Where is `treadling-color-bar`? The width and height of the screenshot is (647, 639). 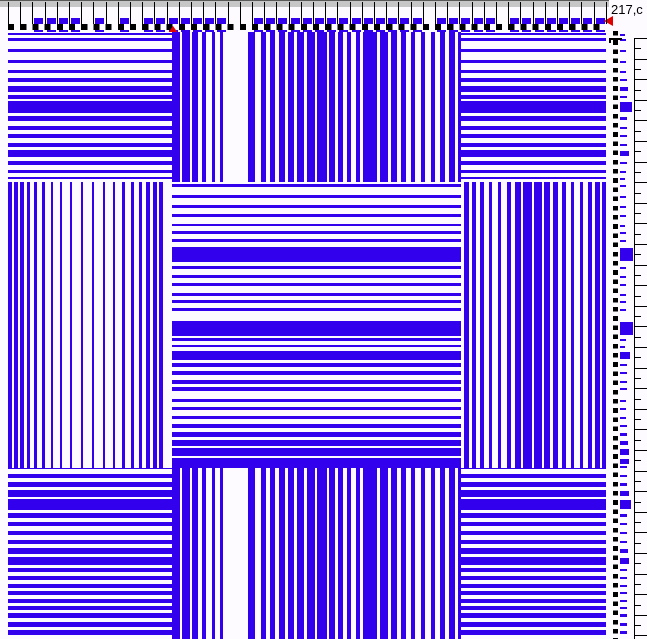 treadling-color-bar is located at coordinates (626, 335).